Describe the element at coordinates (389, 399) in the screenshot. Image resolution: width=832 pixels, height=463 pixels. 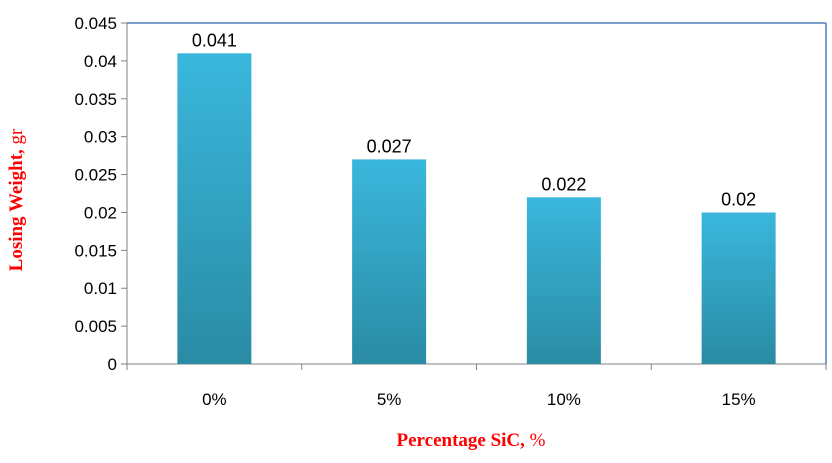
I see `x-category-label: 5%` at that location.